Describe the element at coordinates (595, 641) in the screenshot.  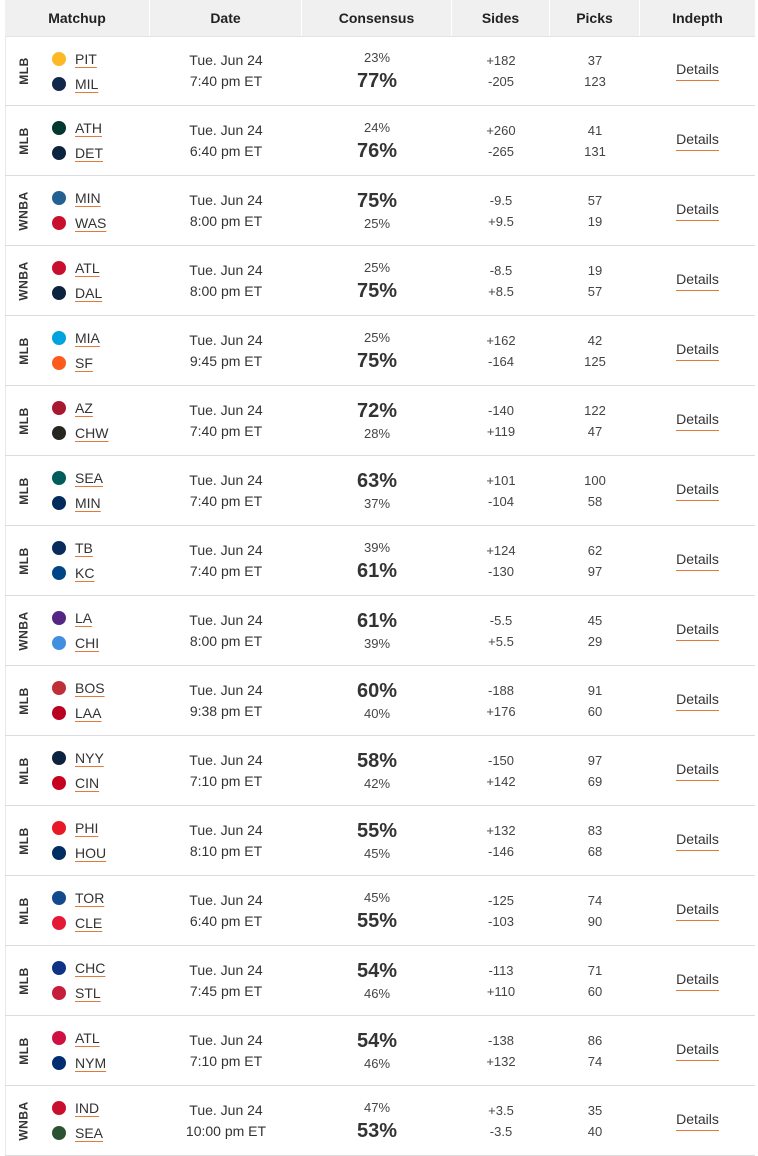
I see `home-picks: 29` at that location.